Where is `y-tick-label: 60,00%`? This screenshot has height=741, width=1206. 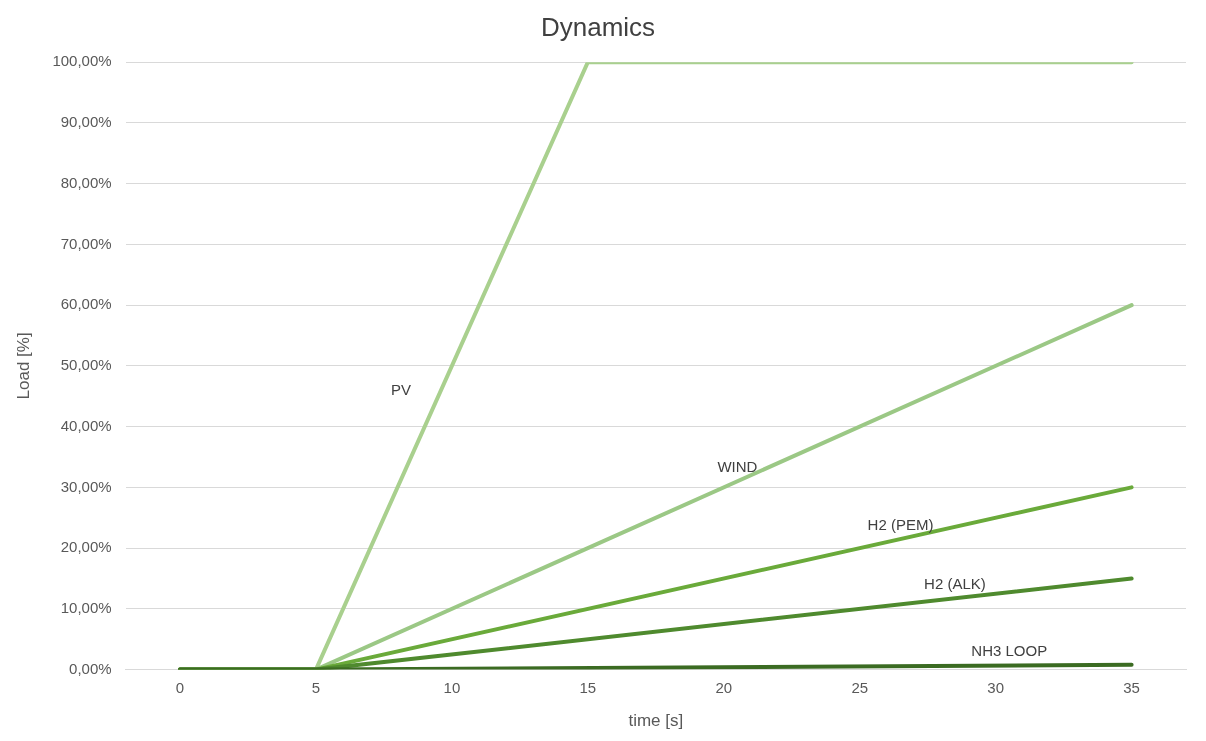 y-tick-label: 60,00% is located at coordinates (86, 304).